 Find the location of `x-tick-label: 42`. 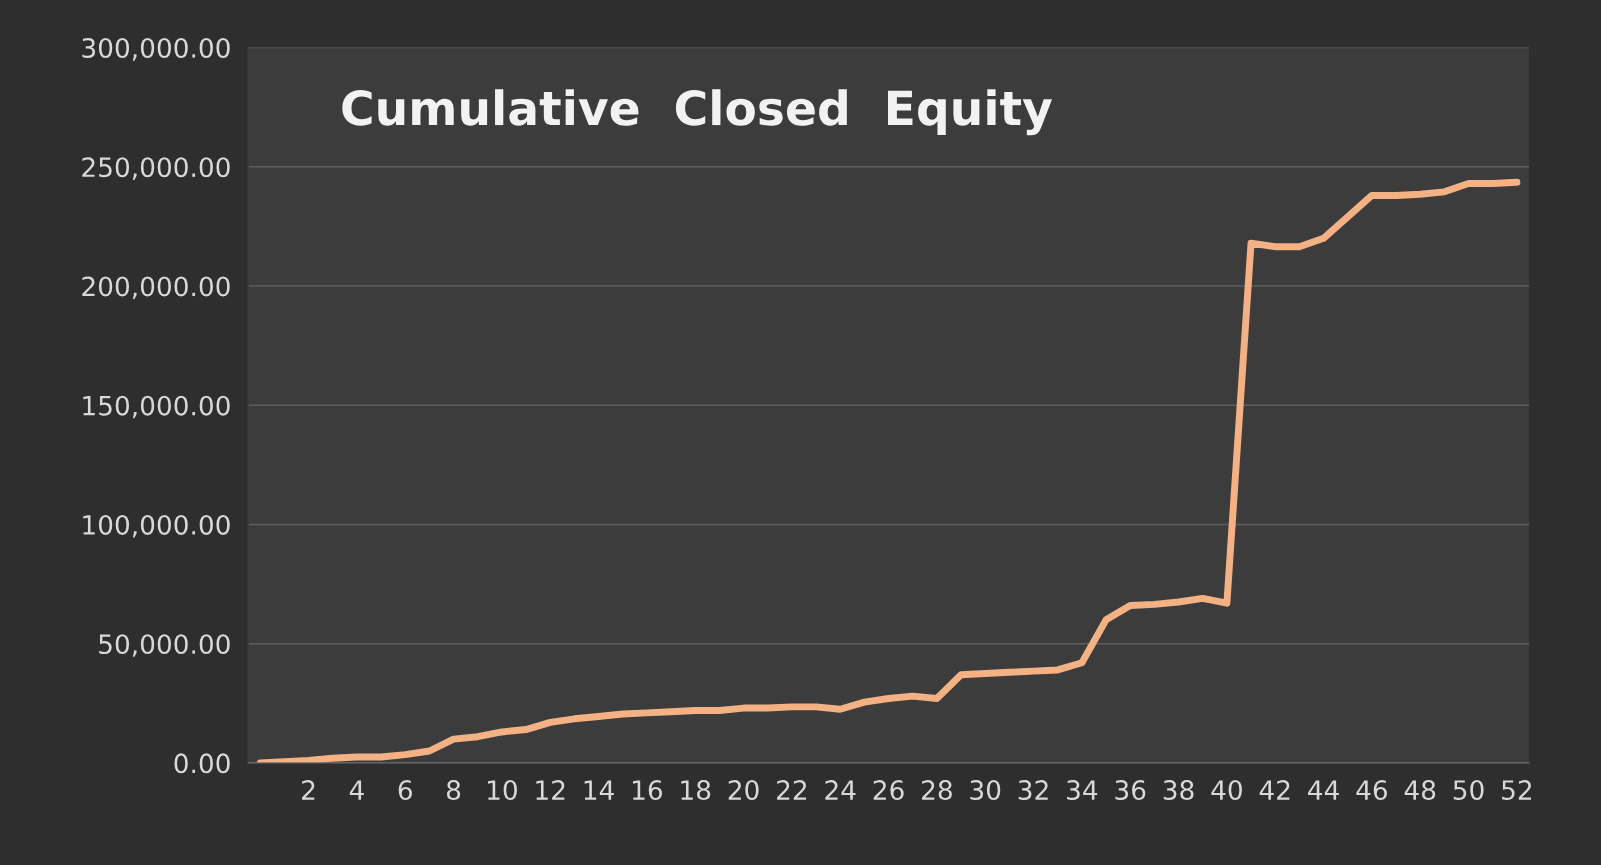

x-tick-label: 42 is located at coordinates (1274, 790).